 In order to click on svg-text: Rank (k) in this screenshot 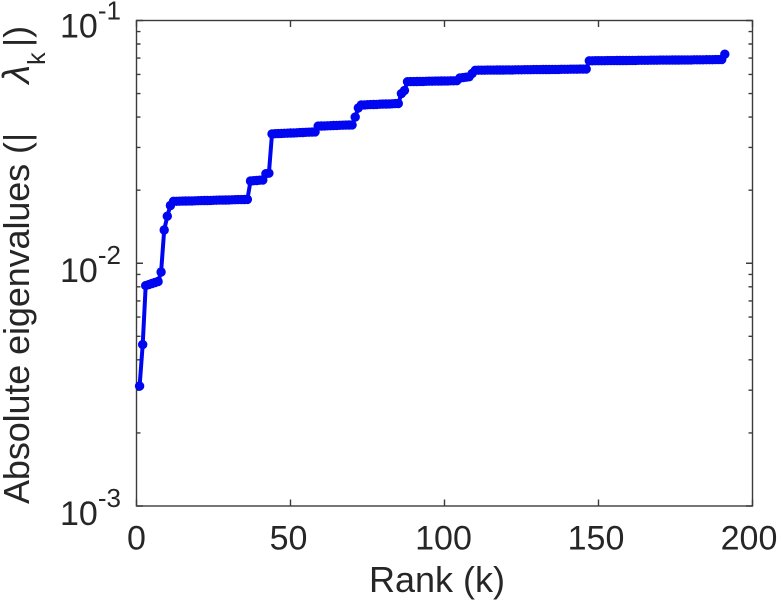, I will do `click(437, 579)`.